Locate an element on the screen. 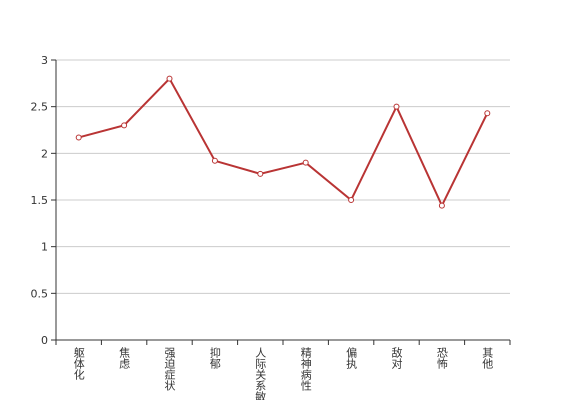 This screenshot has height=400, width=567. x-tick-label: 躯体化 is located at coordinates (78, 364).